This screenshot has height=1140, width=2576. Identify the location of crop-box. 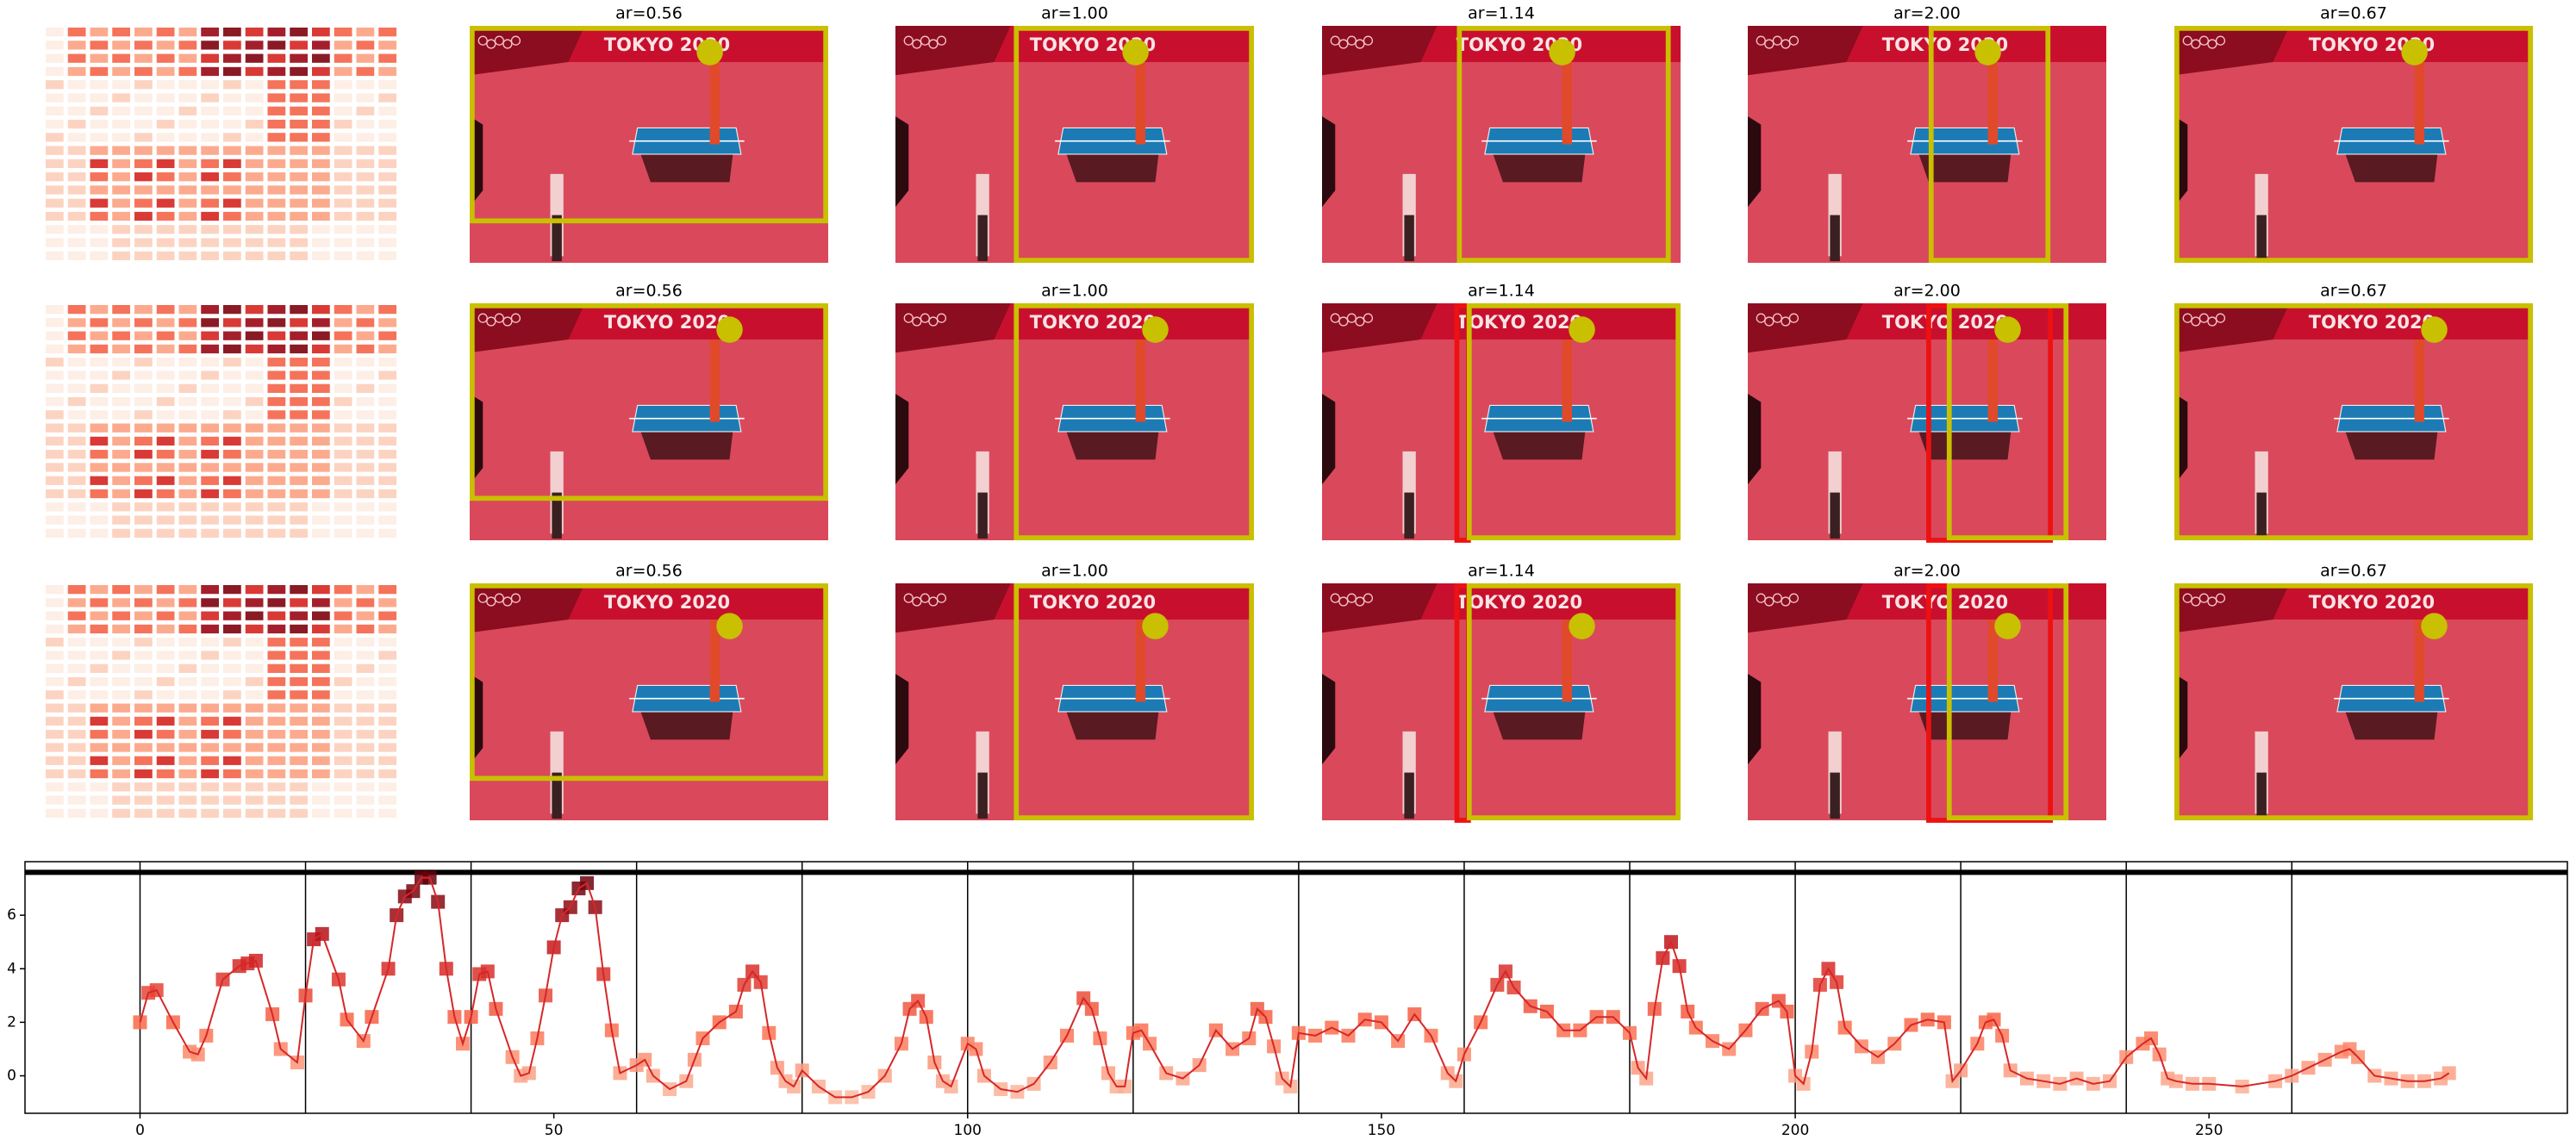
(2007, 421).